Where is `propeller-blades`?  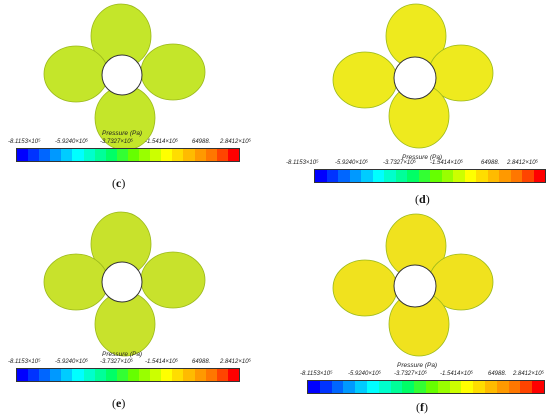 propeller-blades is located at coordinates (413, 285).